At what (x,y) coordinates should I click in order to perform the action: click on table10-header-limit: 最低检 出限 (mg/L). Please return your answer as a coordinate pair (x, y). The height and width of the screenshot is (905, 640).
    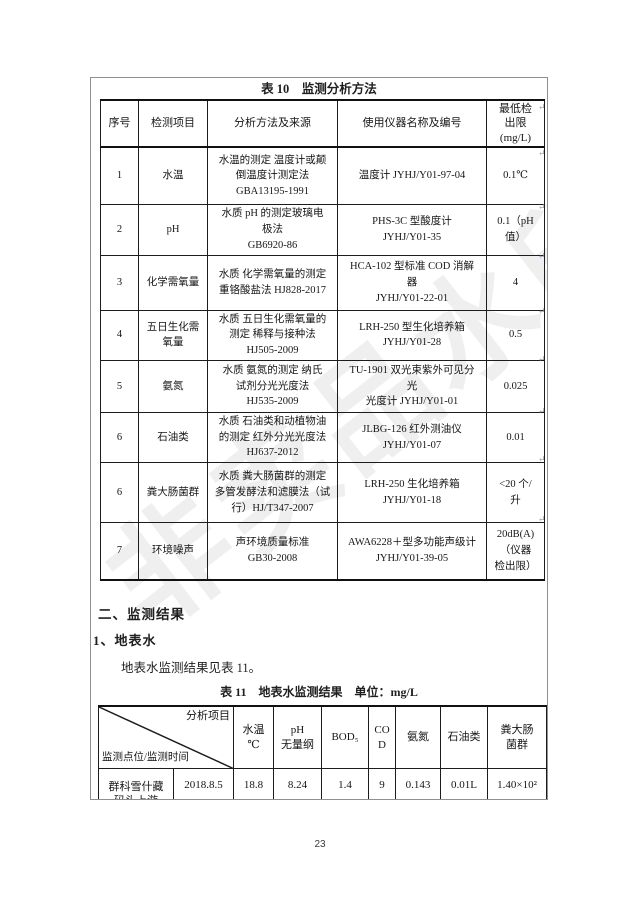
    Looking at the image, I should click on (515, 123).